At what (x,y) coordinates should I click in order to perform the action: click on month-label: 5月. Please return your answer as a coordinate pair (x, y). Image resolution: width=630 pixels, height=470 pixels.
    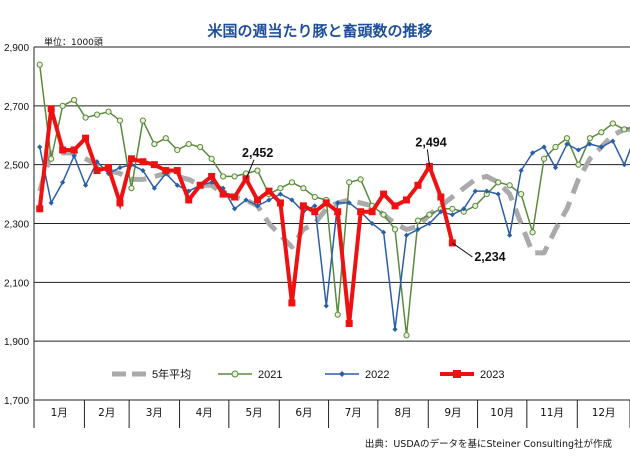
    Looking at the image, I should click on (253, 413).